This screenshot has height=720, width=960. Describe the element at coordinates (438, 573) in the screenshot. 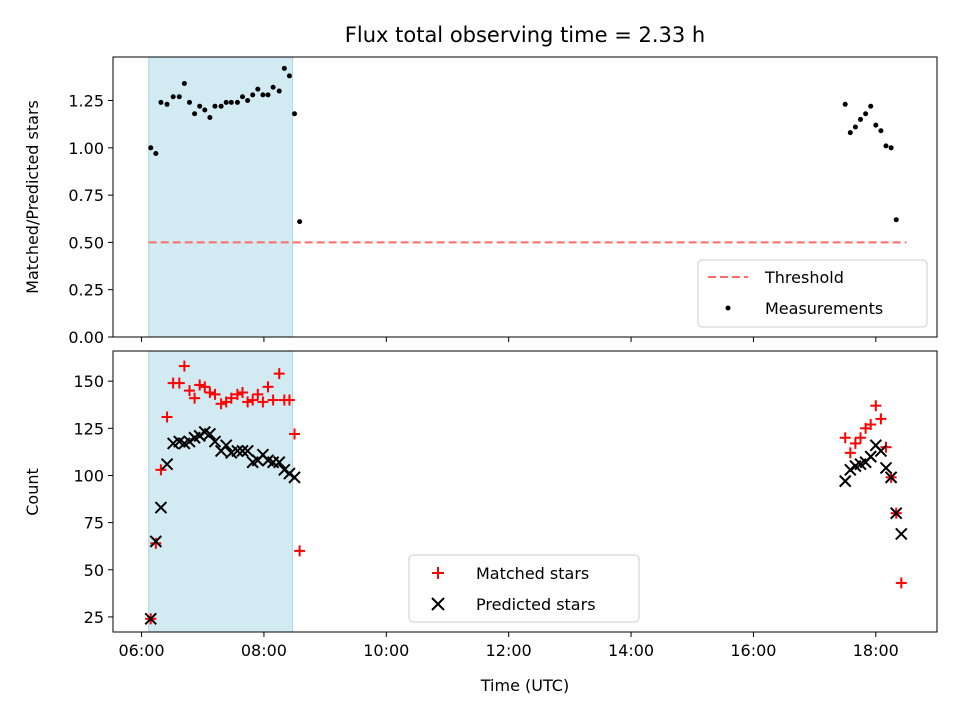

I see `legend-matched-swatch` at that location.